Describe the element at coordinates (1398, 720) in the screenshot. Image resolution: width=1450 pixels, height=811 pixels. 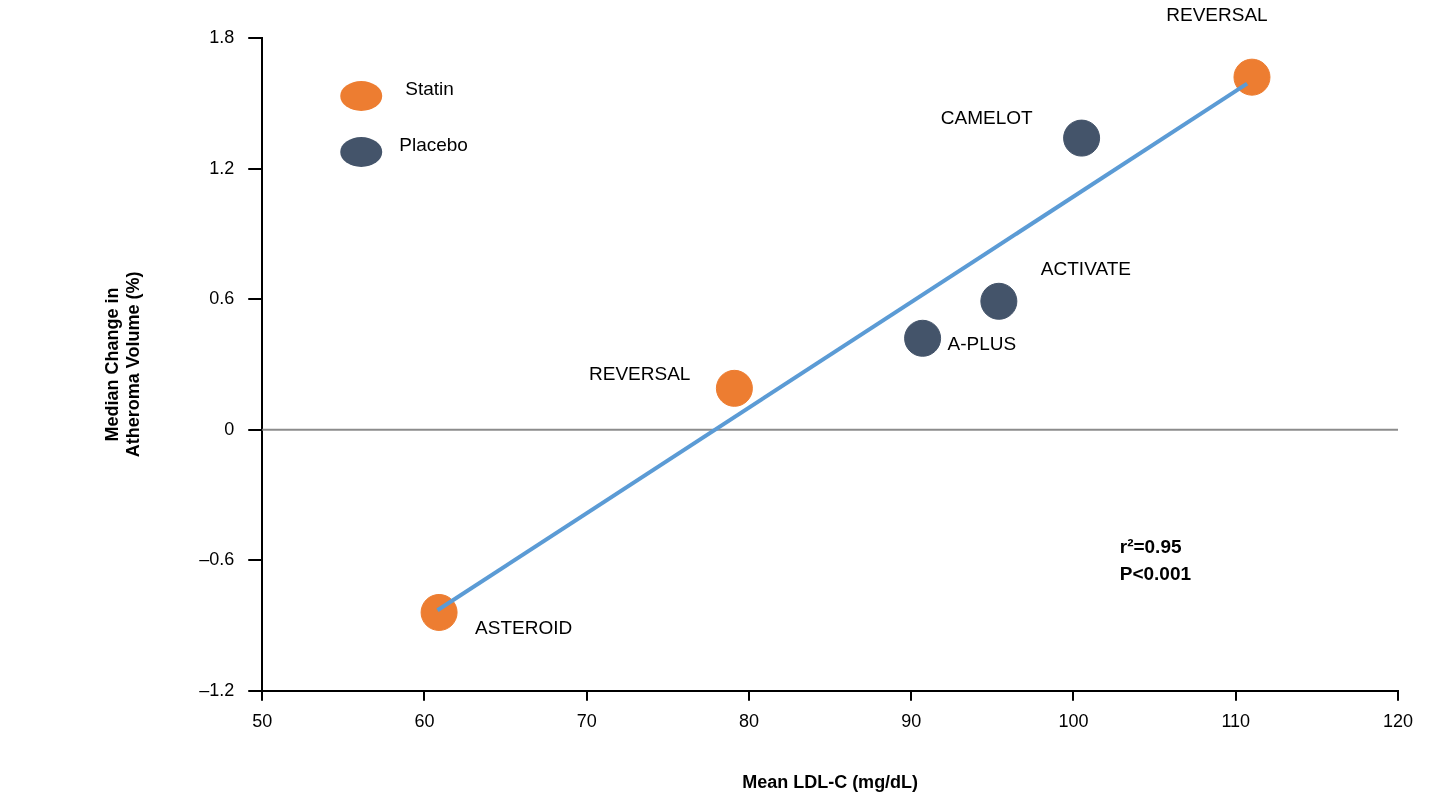
I see `x-tick-label: 120` at that location.